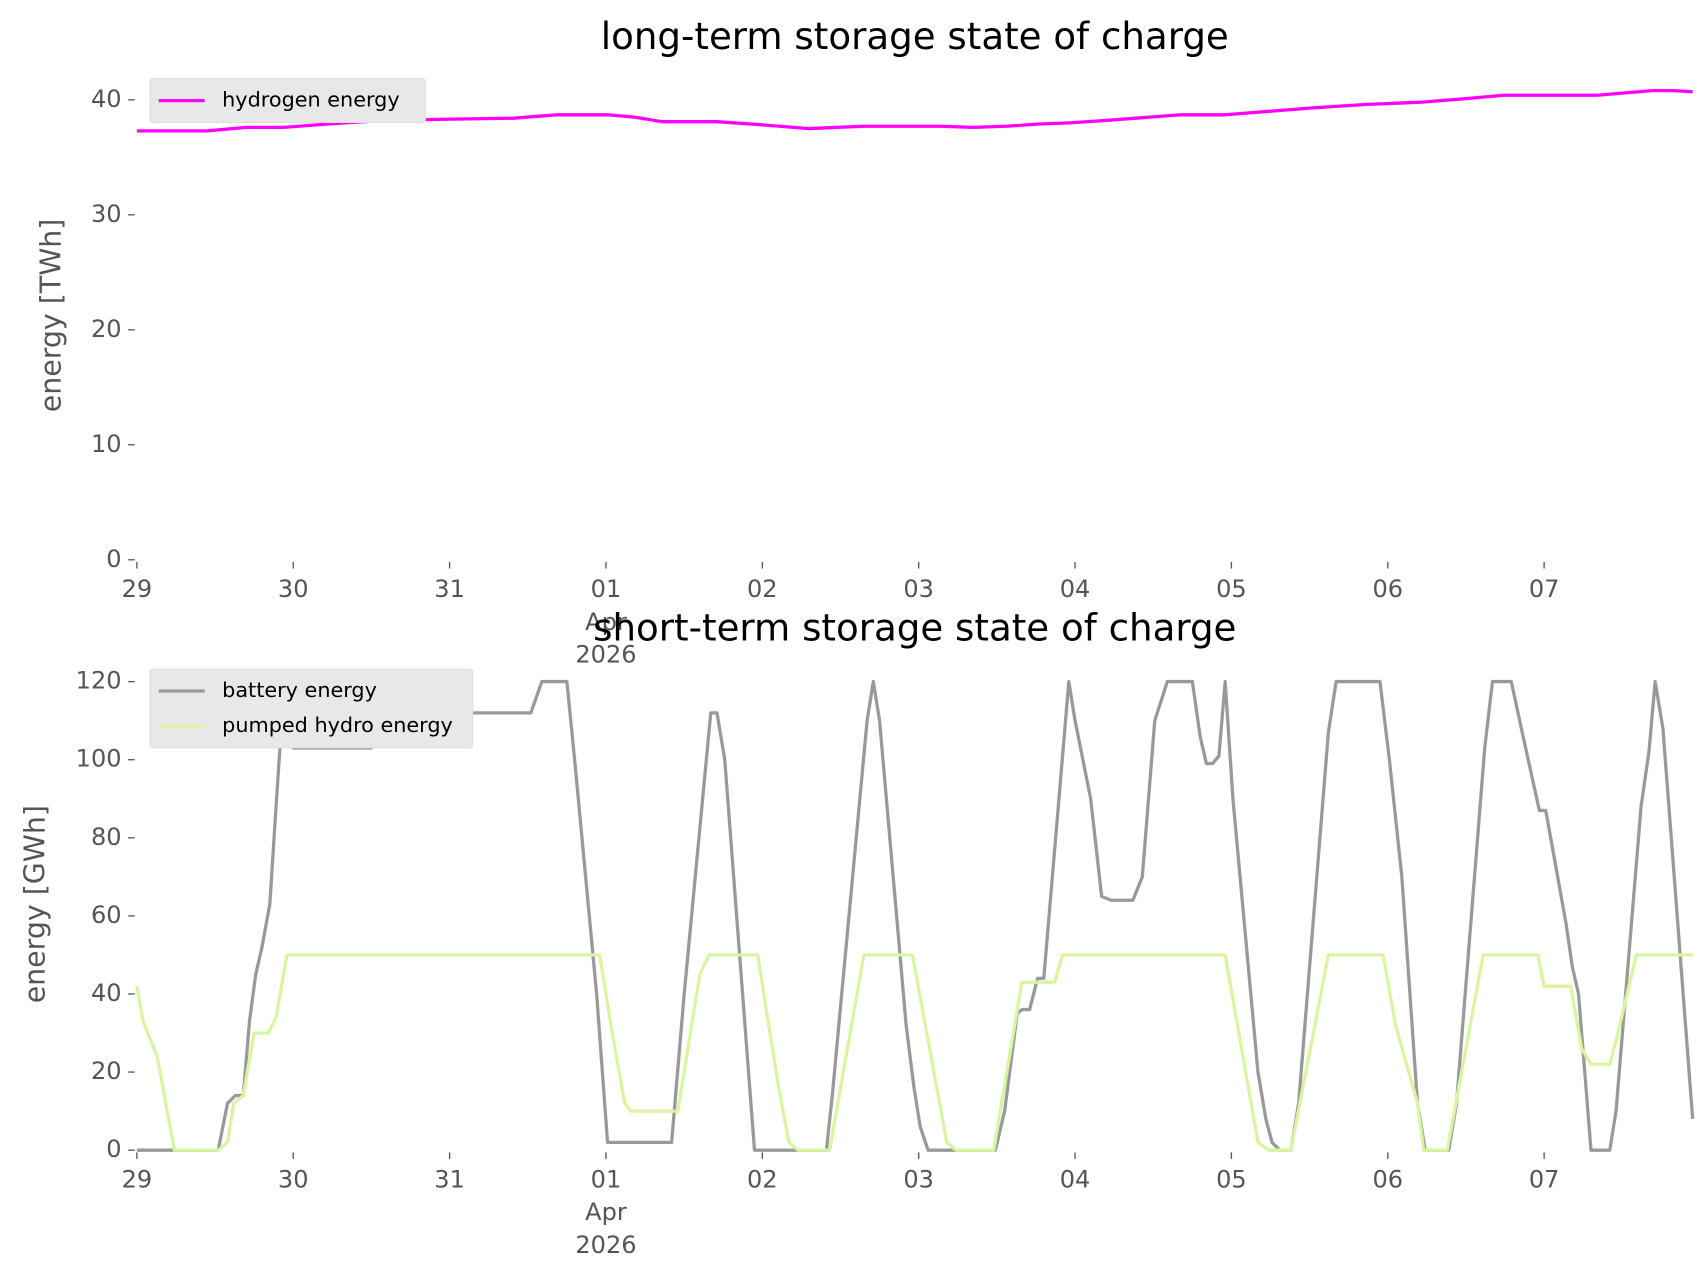 The height and width of the screenshot is (1277, 1706). I want to click on series-line, so click(914, 1052).